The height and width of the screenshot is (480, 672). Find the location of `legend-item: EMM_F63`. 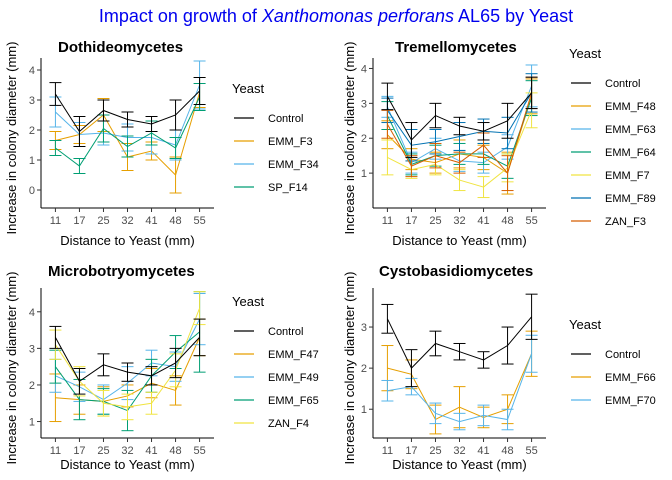

legend-item: EMM_F63 is located at coordinates (613, 130).